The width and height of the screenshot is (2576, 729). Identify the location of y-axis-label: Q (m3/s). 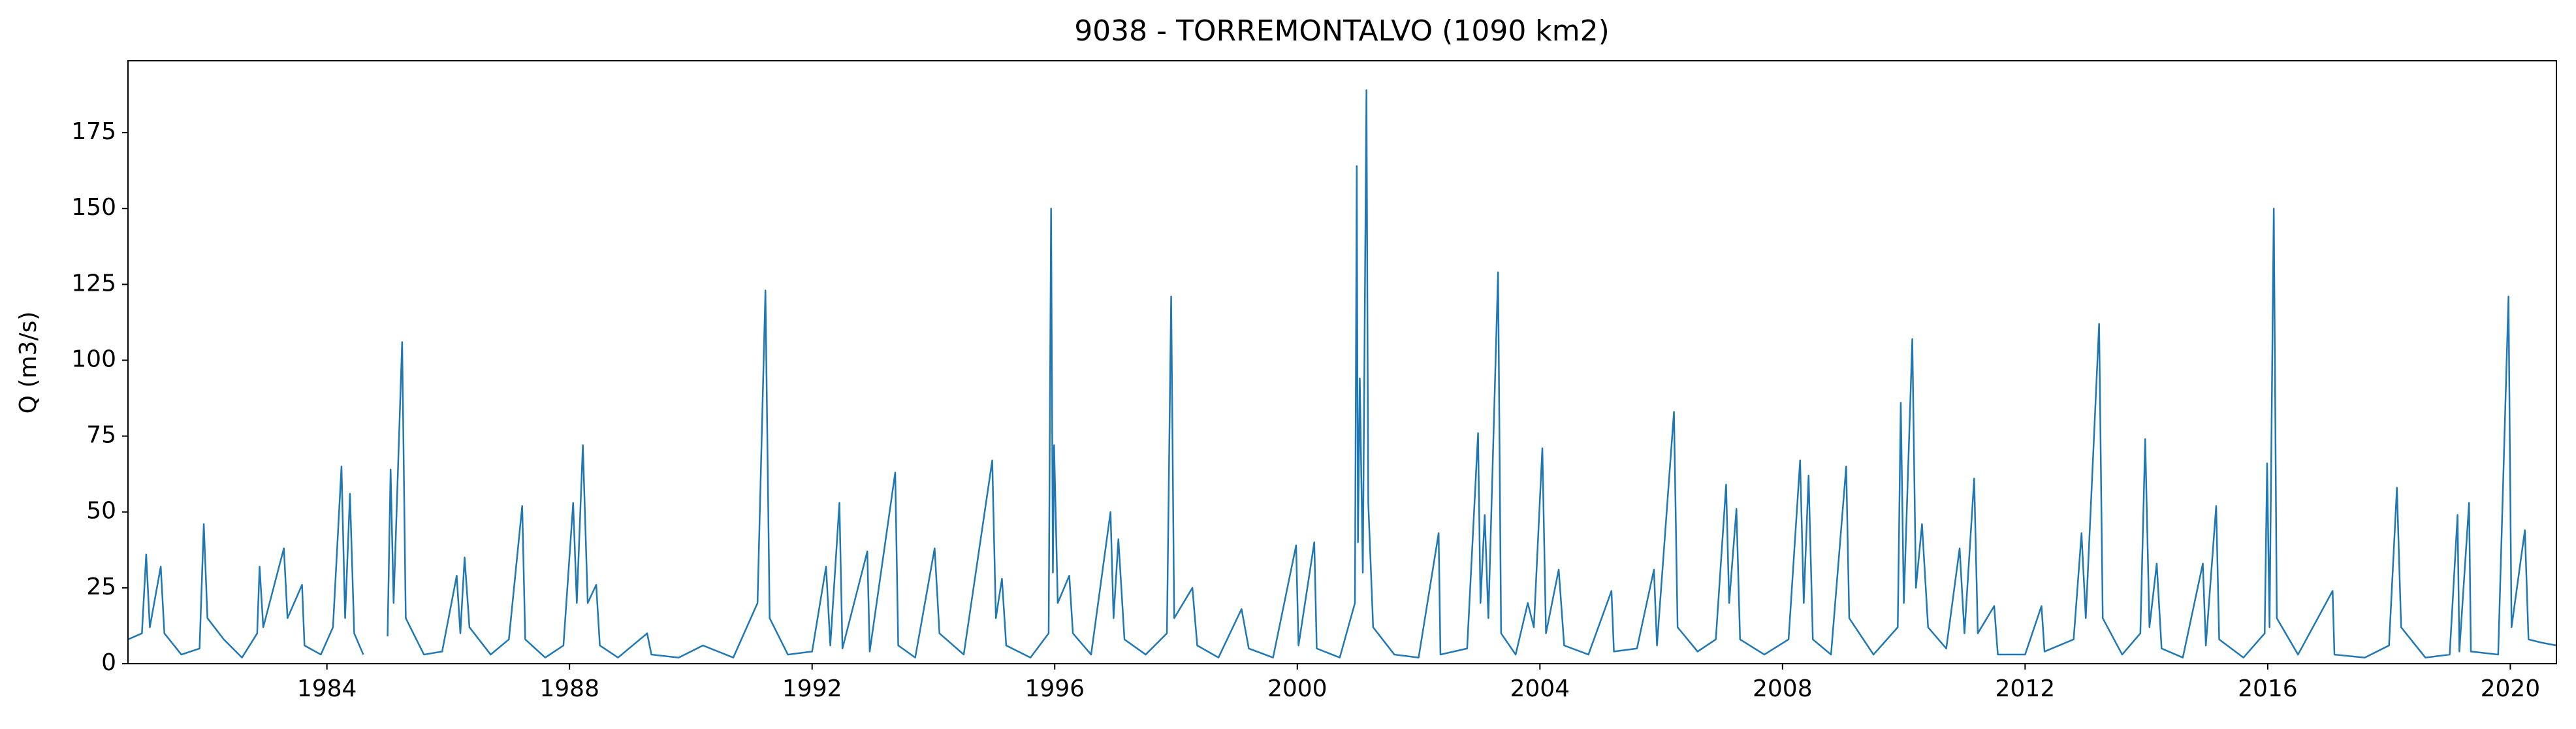
(29, 363).